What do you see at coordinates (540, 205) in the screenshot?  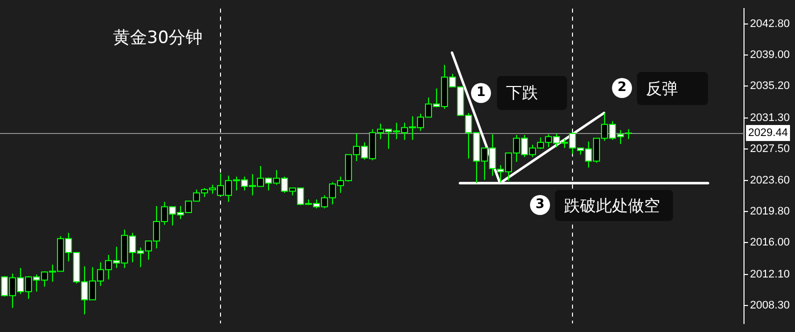 I see `annotation: 3` at bounding box center [540, 205].